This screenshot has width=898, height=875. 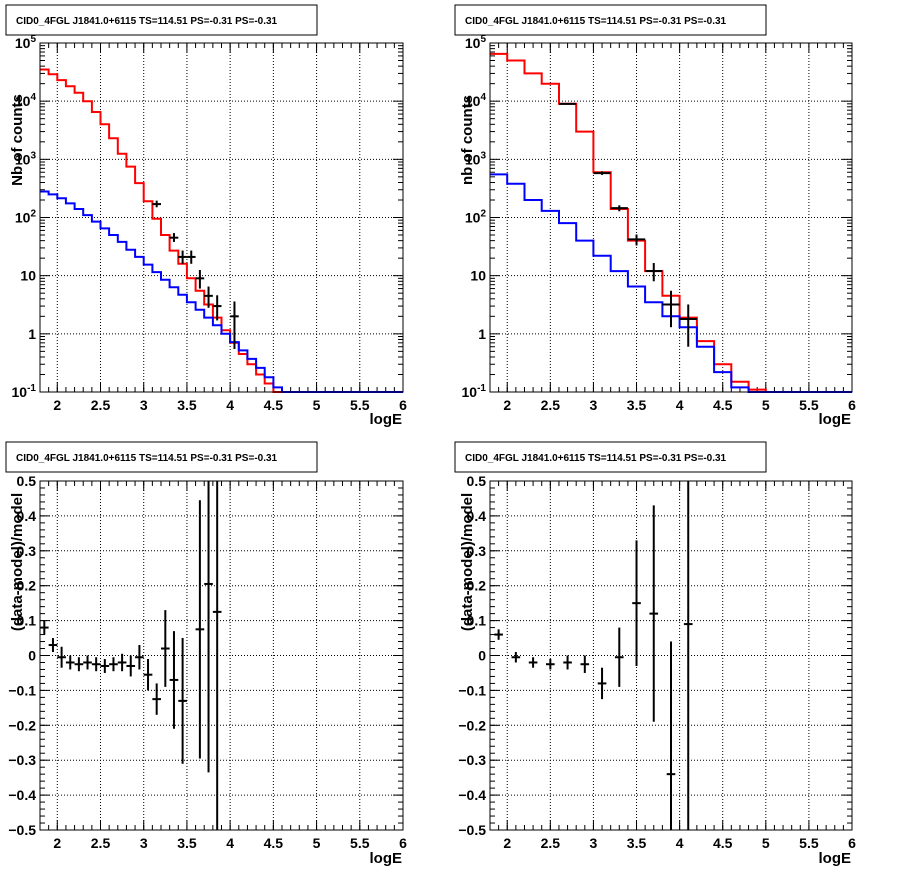 What do you see at coordinates (22, 830) in the screenshot?
I see `y-tick-label: −0.5` at bounding box center [22, 830].